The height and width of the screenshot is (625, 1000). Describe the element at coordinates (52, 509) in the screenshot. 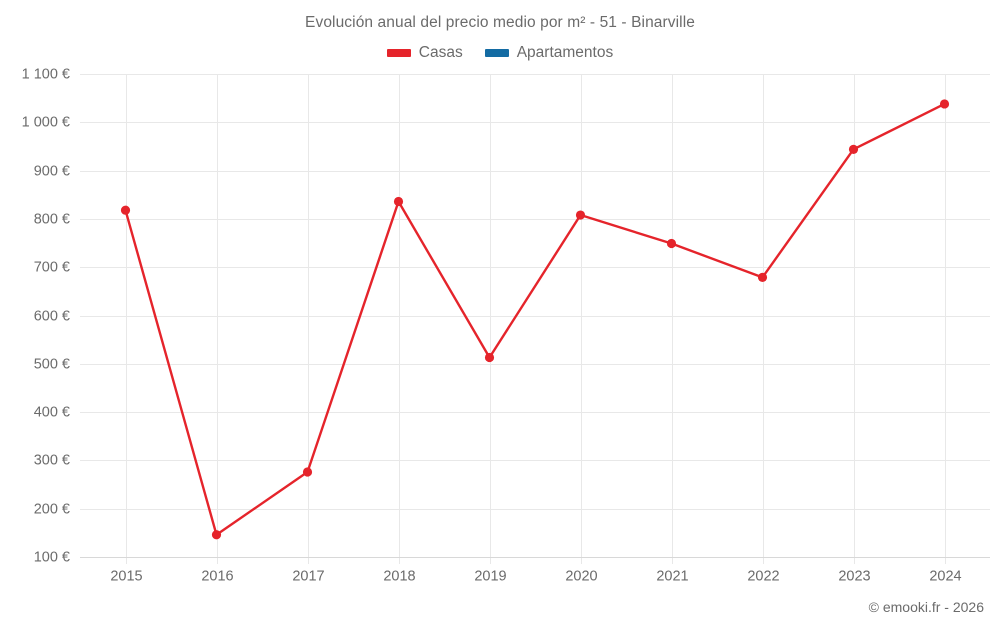

I see `y-axis-tick-label: 200 €` at that location.